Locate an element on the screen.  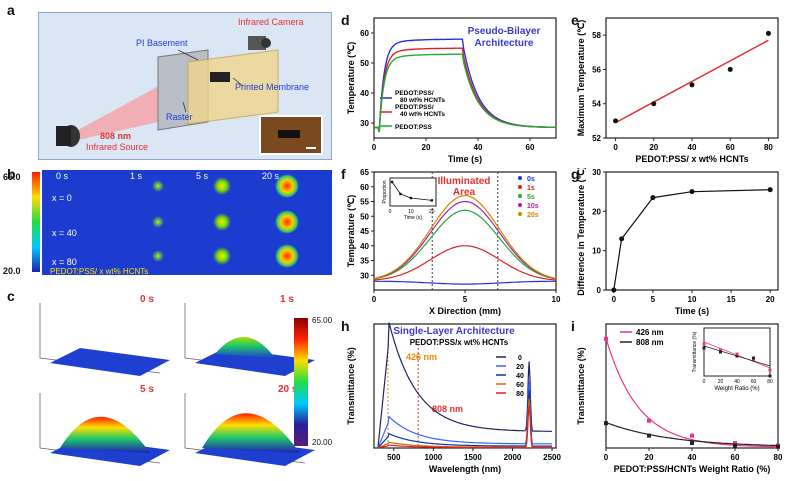
chart-f-annotation-l2: Area is located at coordinates (464, 192).